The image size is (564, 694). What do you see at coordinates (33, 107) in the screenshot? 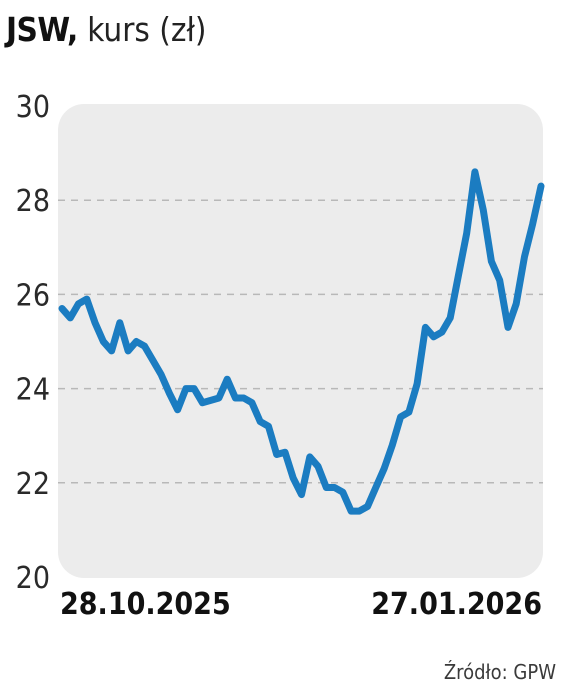
I see `y-tick-label: 30` at bounding box center [33, 107].